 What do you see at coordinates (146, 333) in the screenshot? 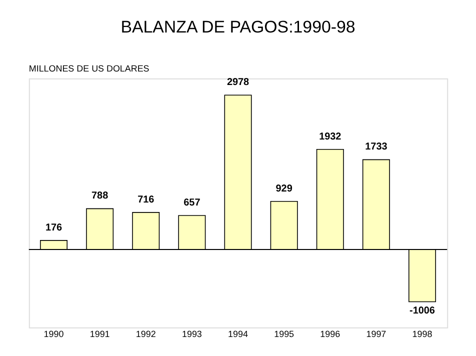
I see `x-tick-label: 1992` at bounding box center [146, 333].